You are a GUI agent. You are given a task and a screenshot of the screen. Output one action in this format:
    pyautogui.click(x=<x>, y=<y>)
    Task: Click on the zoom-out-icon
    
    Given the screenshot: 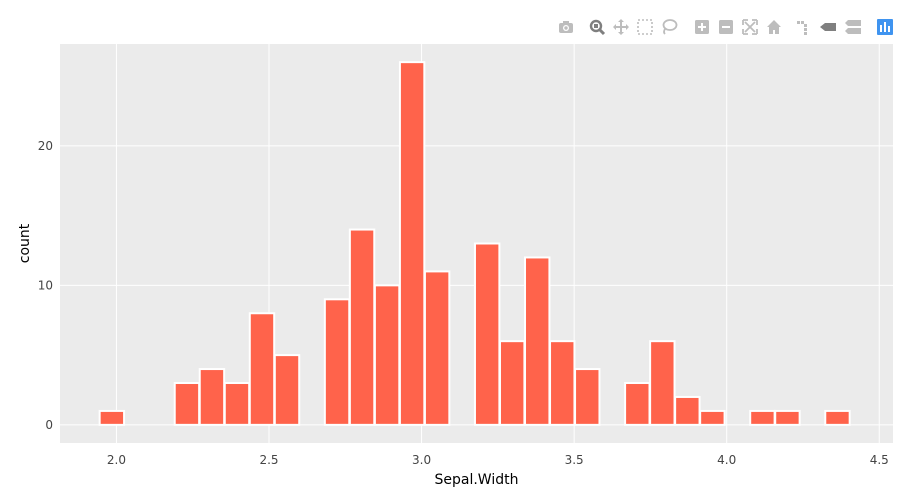 What is the action you would take?
    pyautogui.click(x=726, y=27)
    